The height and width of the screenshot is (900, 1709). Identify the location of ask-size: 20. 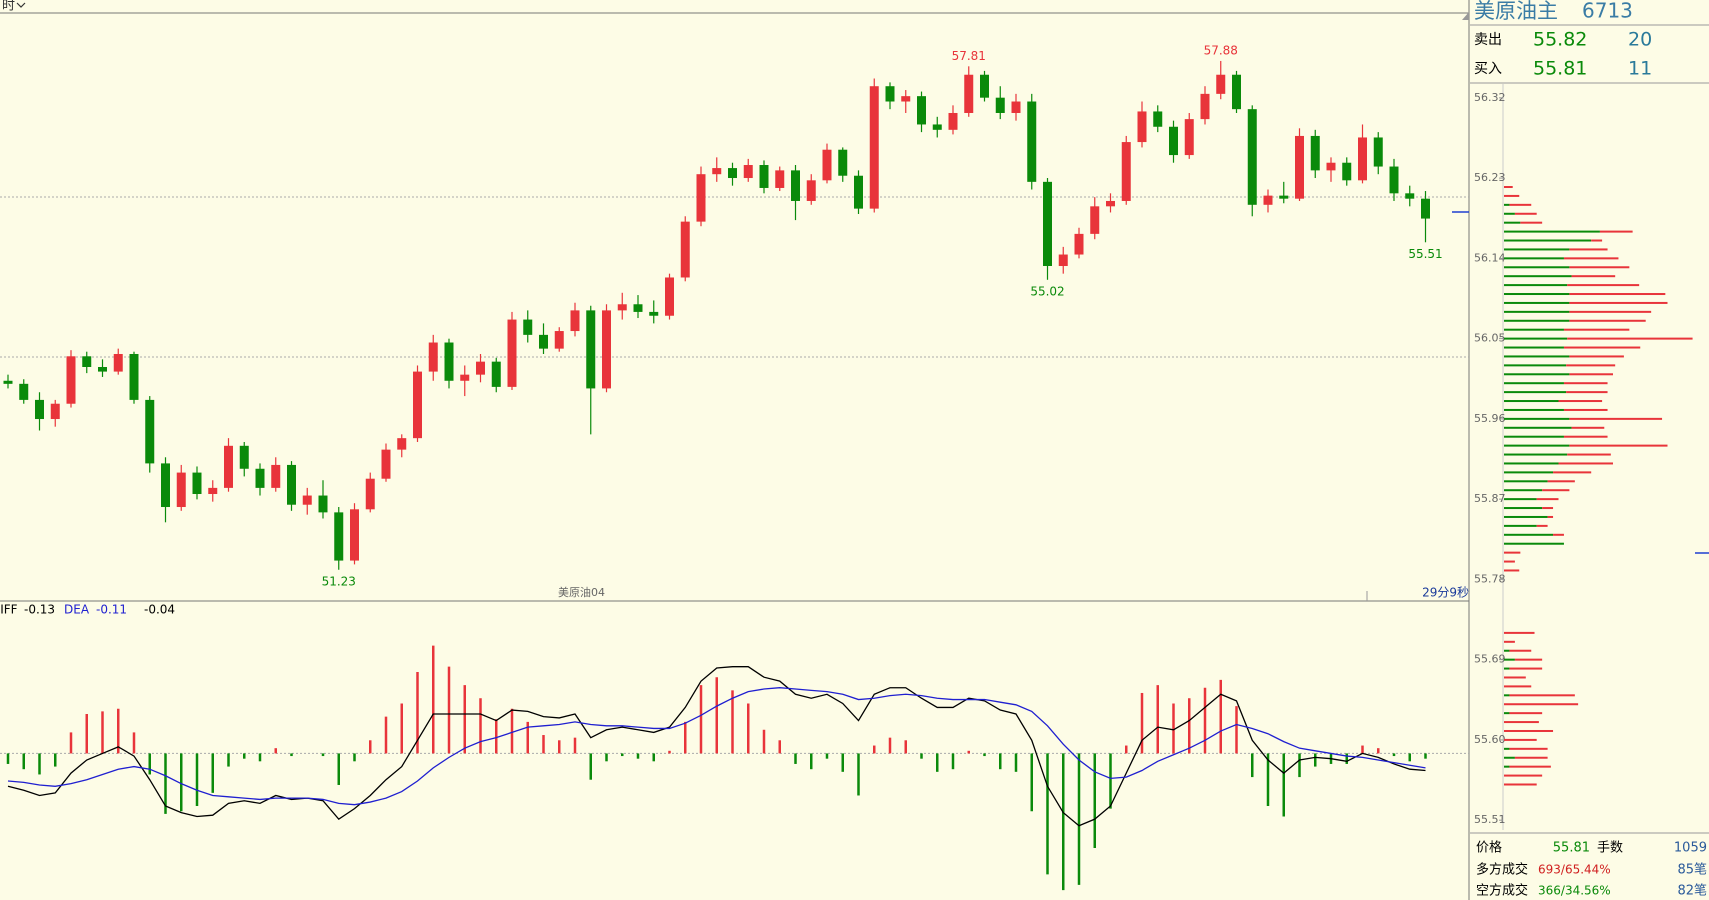
(1640, 40).